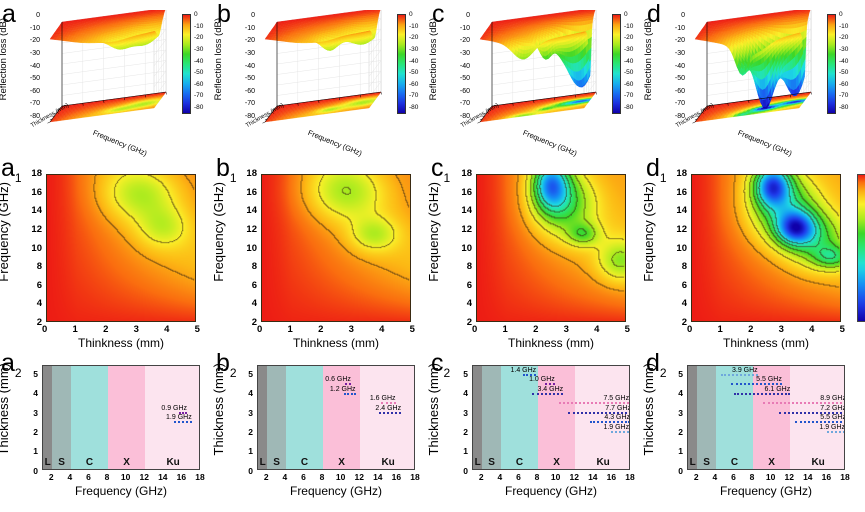 The image size is (865, 512). I want to click on surface-plot-d, so click(751, 68).